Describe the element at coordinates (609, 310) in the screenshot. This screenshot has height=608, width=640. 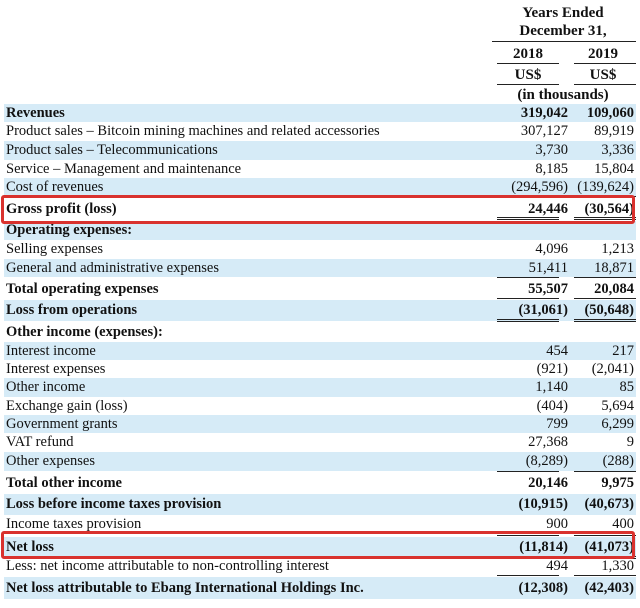
I see `value-2019: (50,648)` at that location.